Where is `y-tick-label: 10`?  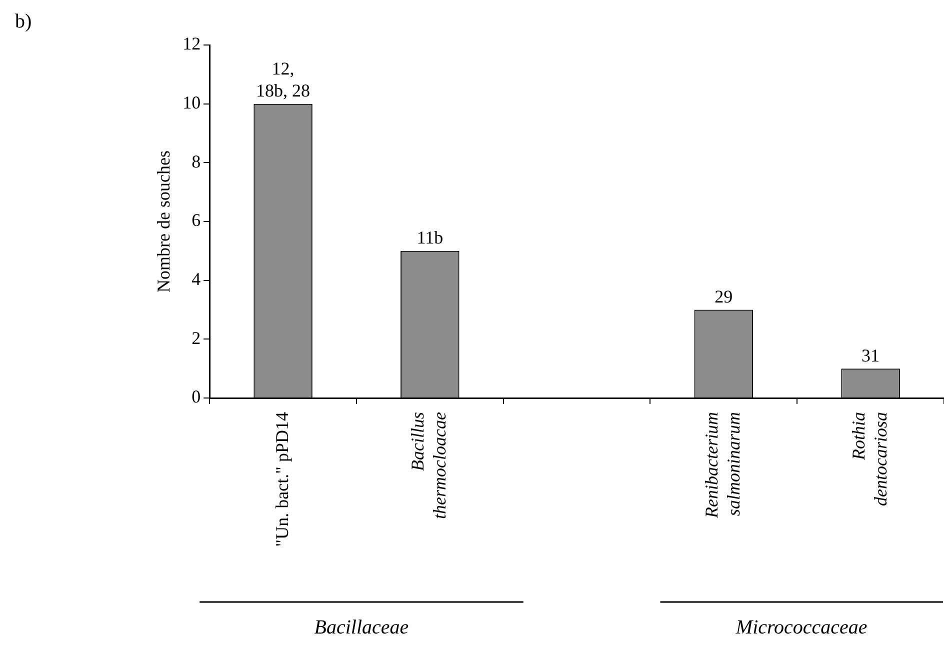 y-tick-label: 10 is located at coordinates (191, 102).